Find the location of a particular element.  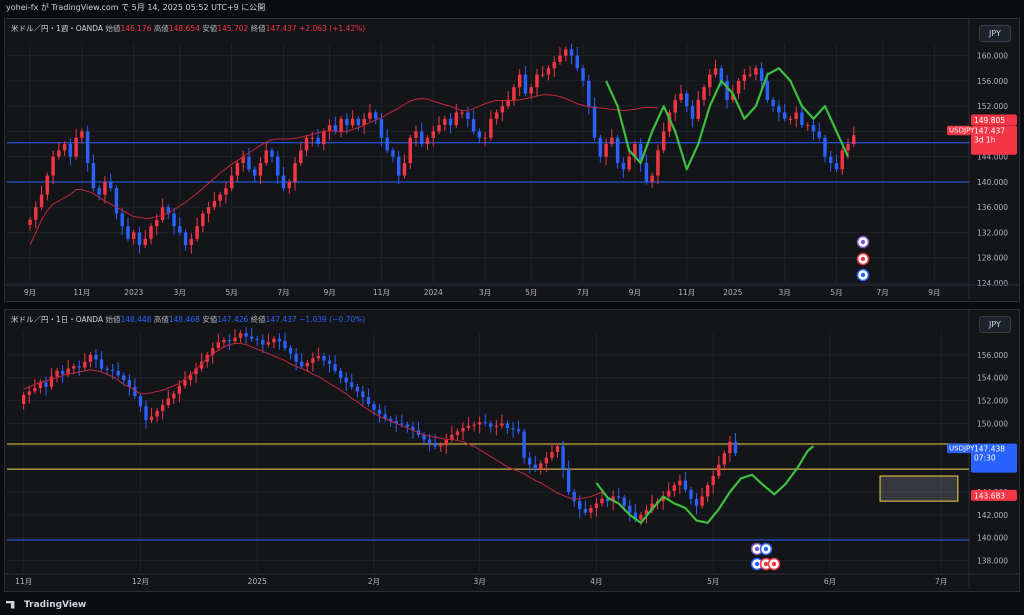

legend-open: 146.176 is located at coordinates (136, 28).